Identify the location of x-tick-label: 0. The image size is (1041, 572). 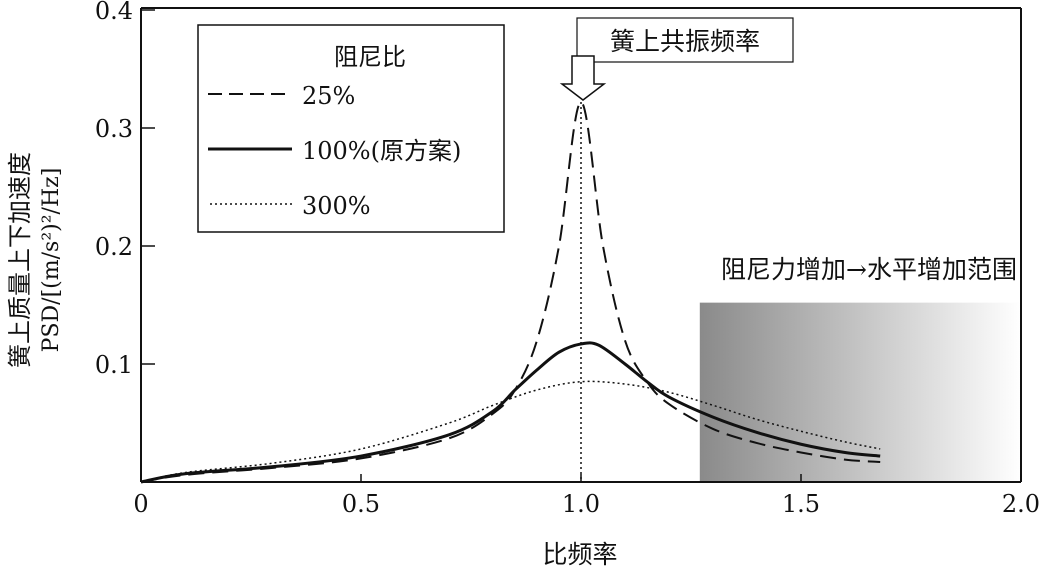
(140, 504).